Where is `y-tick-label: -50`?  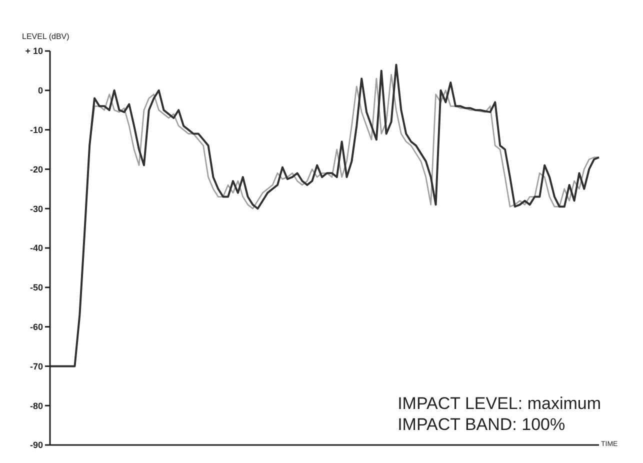
y-tick-label: -50 is located at coordinates (36, 287).